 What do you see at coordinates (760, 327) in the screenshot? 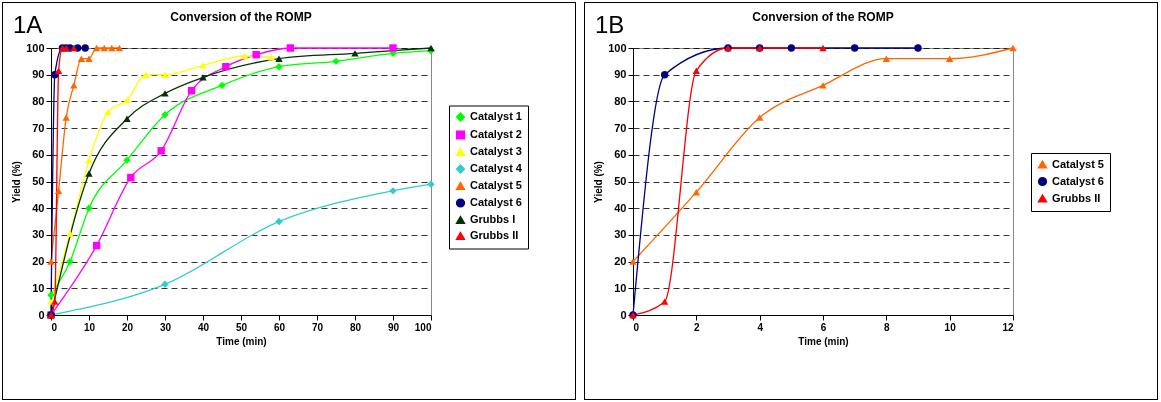
I see `x-tick-label: 4` at bounding box center [760, 327].